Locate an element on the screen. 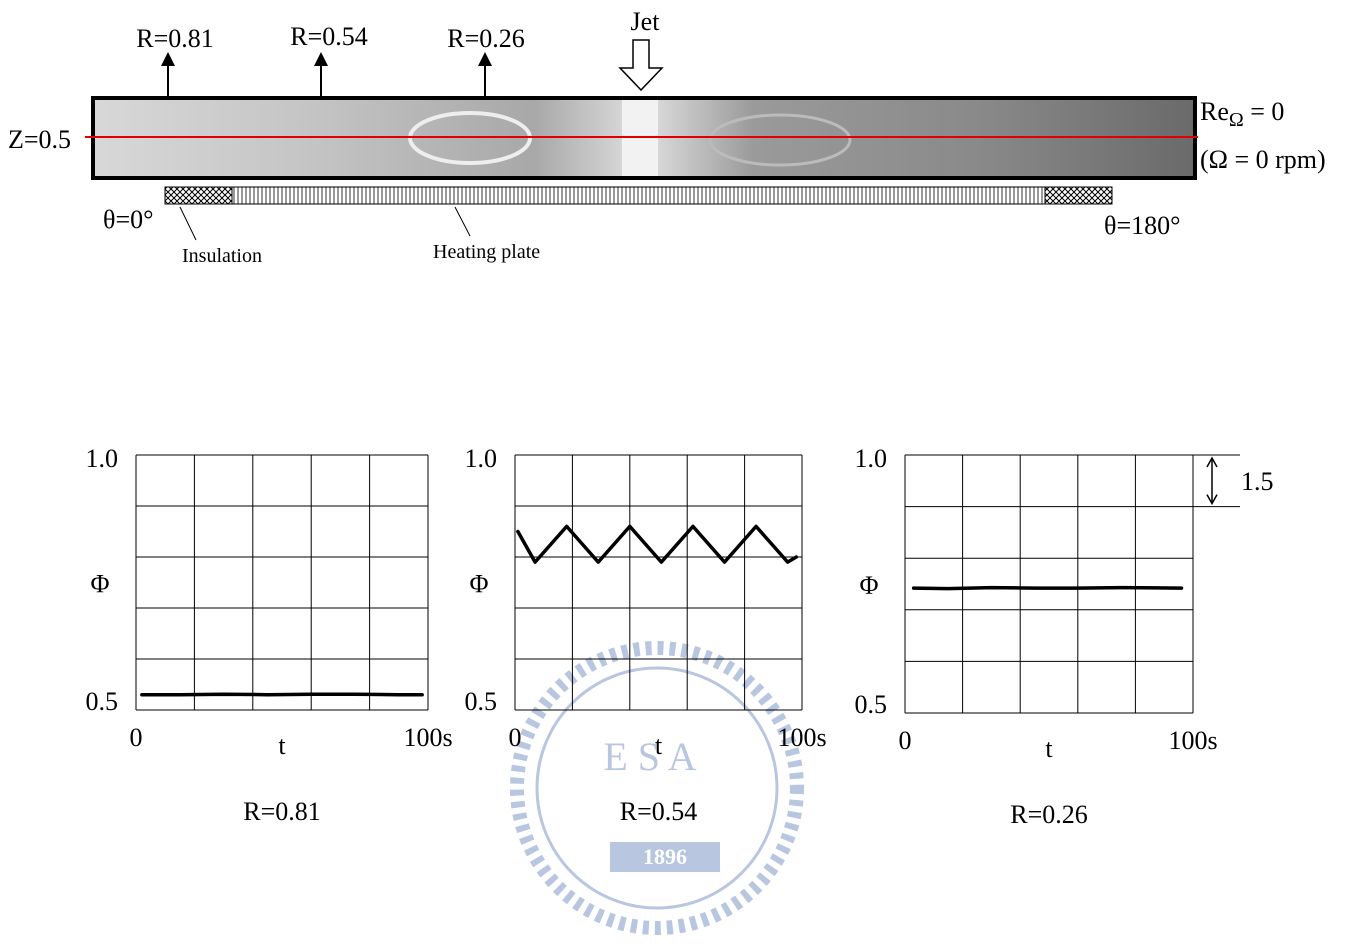 The height and width of the screenshot is (949, 1372). chart-title: R=0.81 is located at coordinates (282, 811).